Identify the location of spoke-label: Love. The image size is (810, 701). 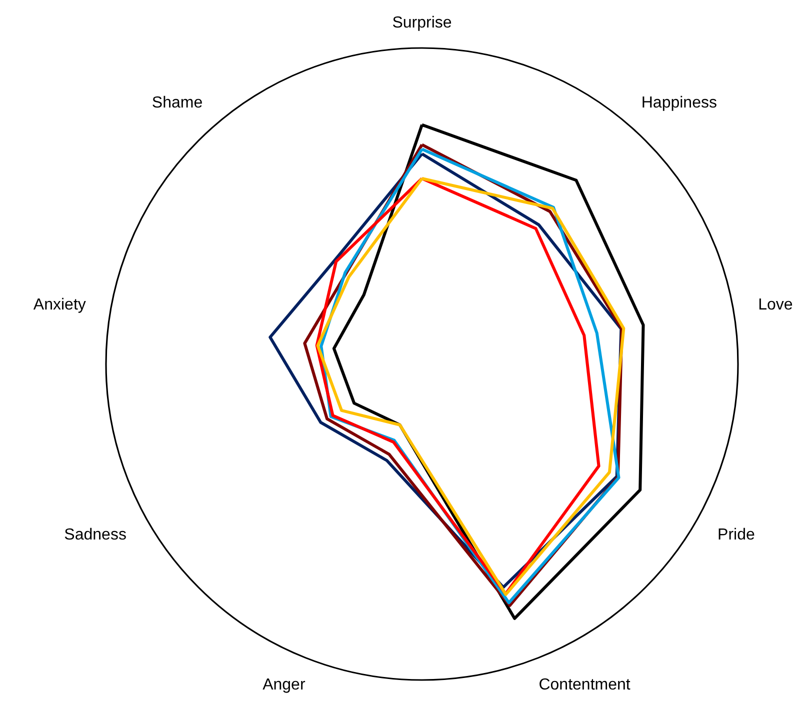
(775, 305).